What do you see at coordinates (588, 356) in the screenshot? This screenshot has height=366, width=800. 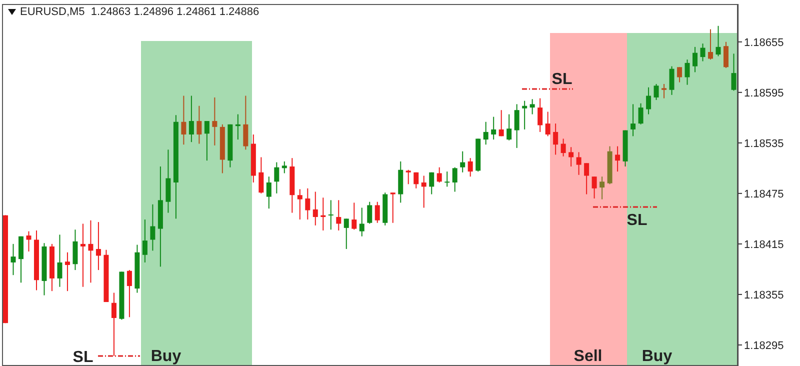 I see `annotation: Sell` at bounding box center [588, 356].